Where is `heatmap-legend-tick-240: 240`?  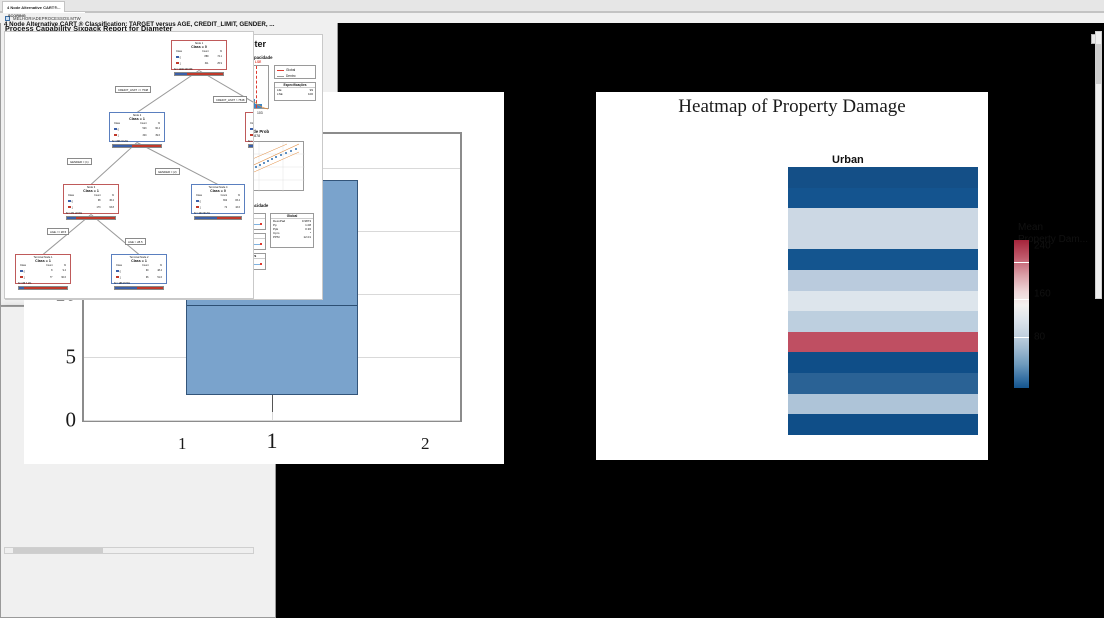
heatmap-legend-tick-240: 240 is located at coordinates (1042, 246).